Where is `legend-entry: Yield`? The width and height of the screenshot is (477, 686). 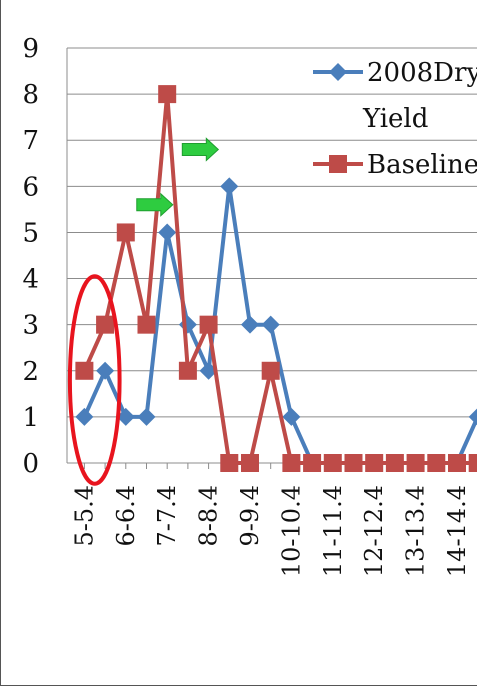 legend-entry: Yield is located at coordinates (395, 119).